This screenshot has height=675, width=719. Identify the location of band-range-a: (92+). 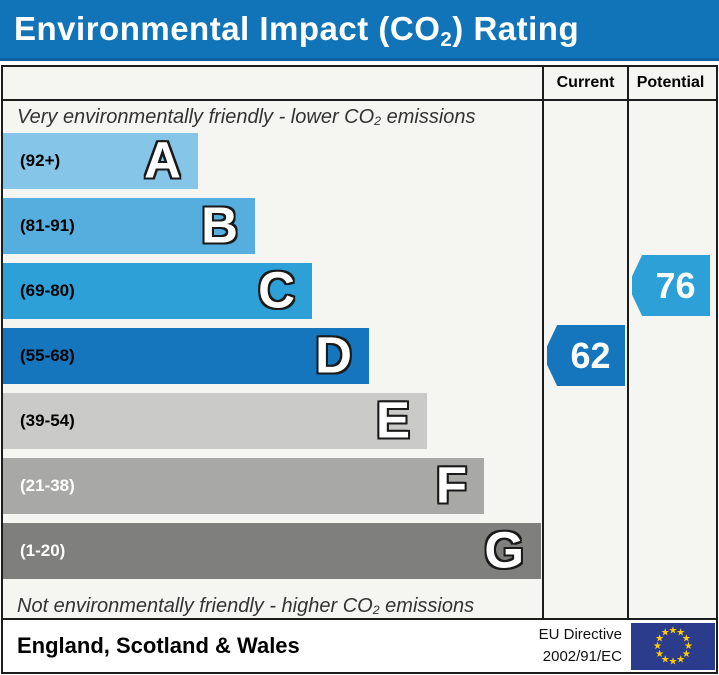
(40, 160).